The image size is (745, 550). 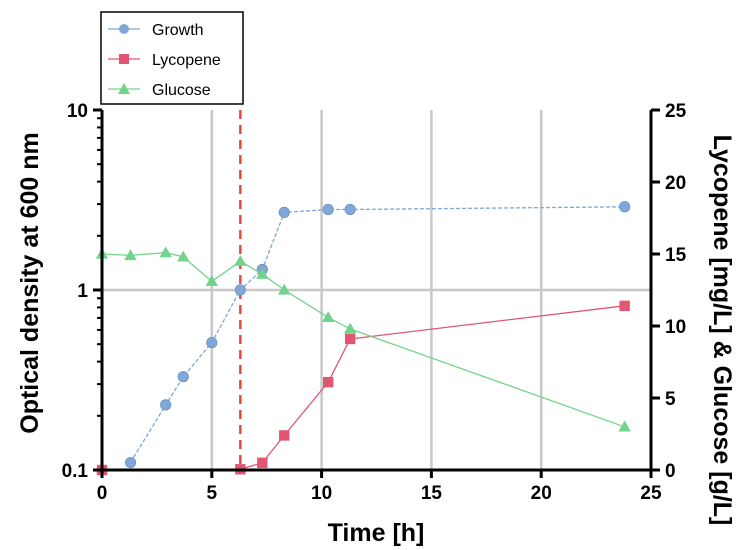 I want to click on legend-label-growth: Growth, so click(x=178, y=30).